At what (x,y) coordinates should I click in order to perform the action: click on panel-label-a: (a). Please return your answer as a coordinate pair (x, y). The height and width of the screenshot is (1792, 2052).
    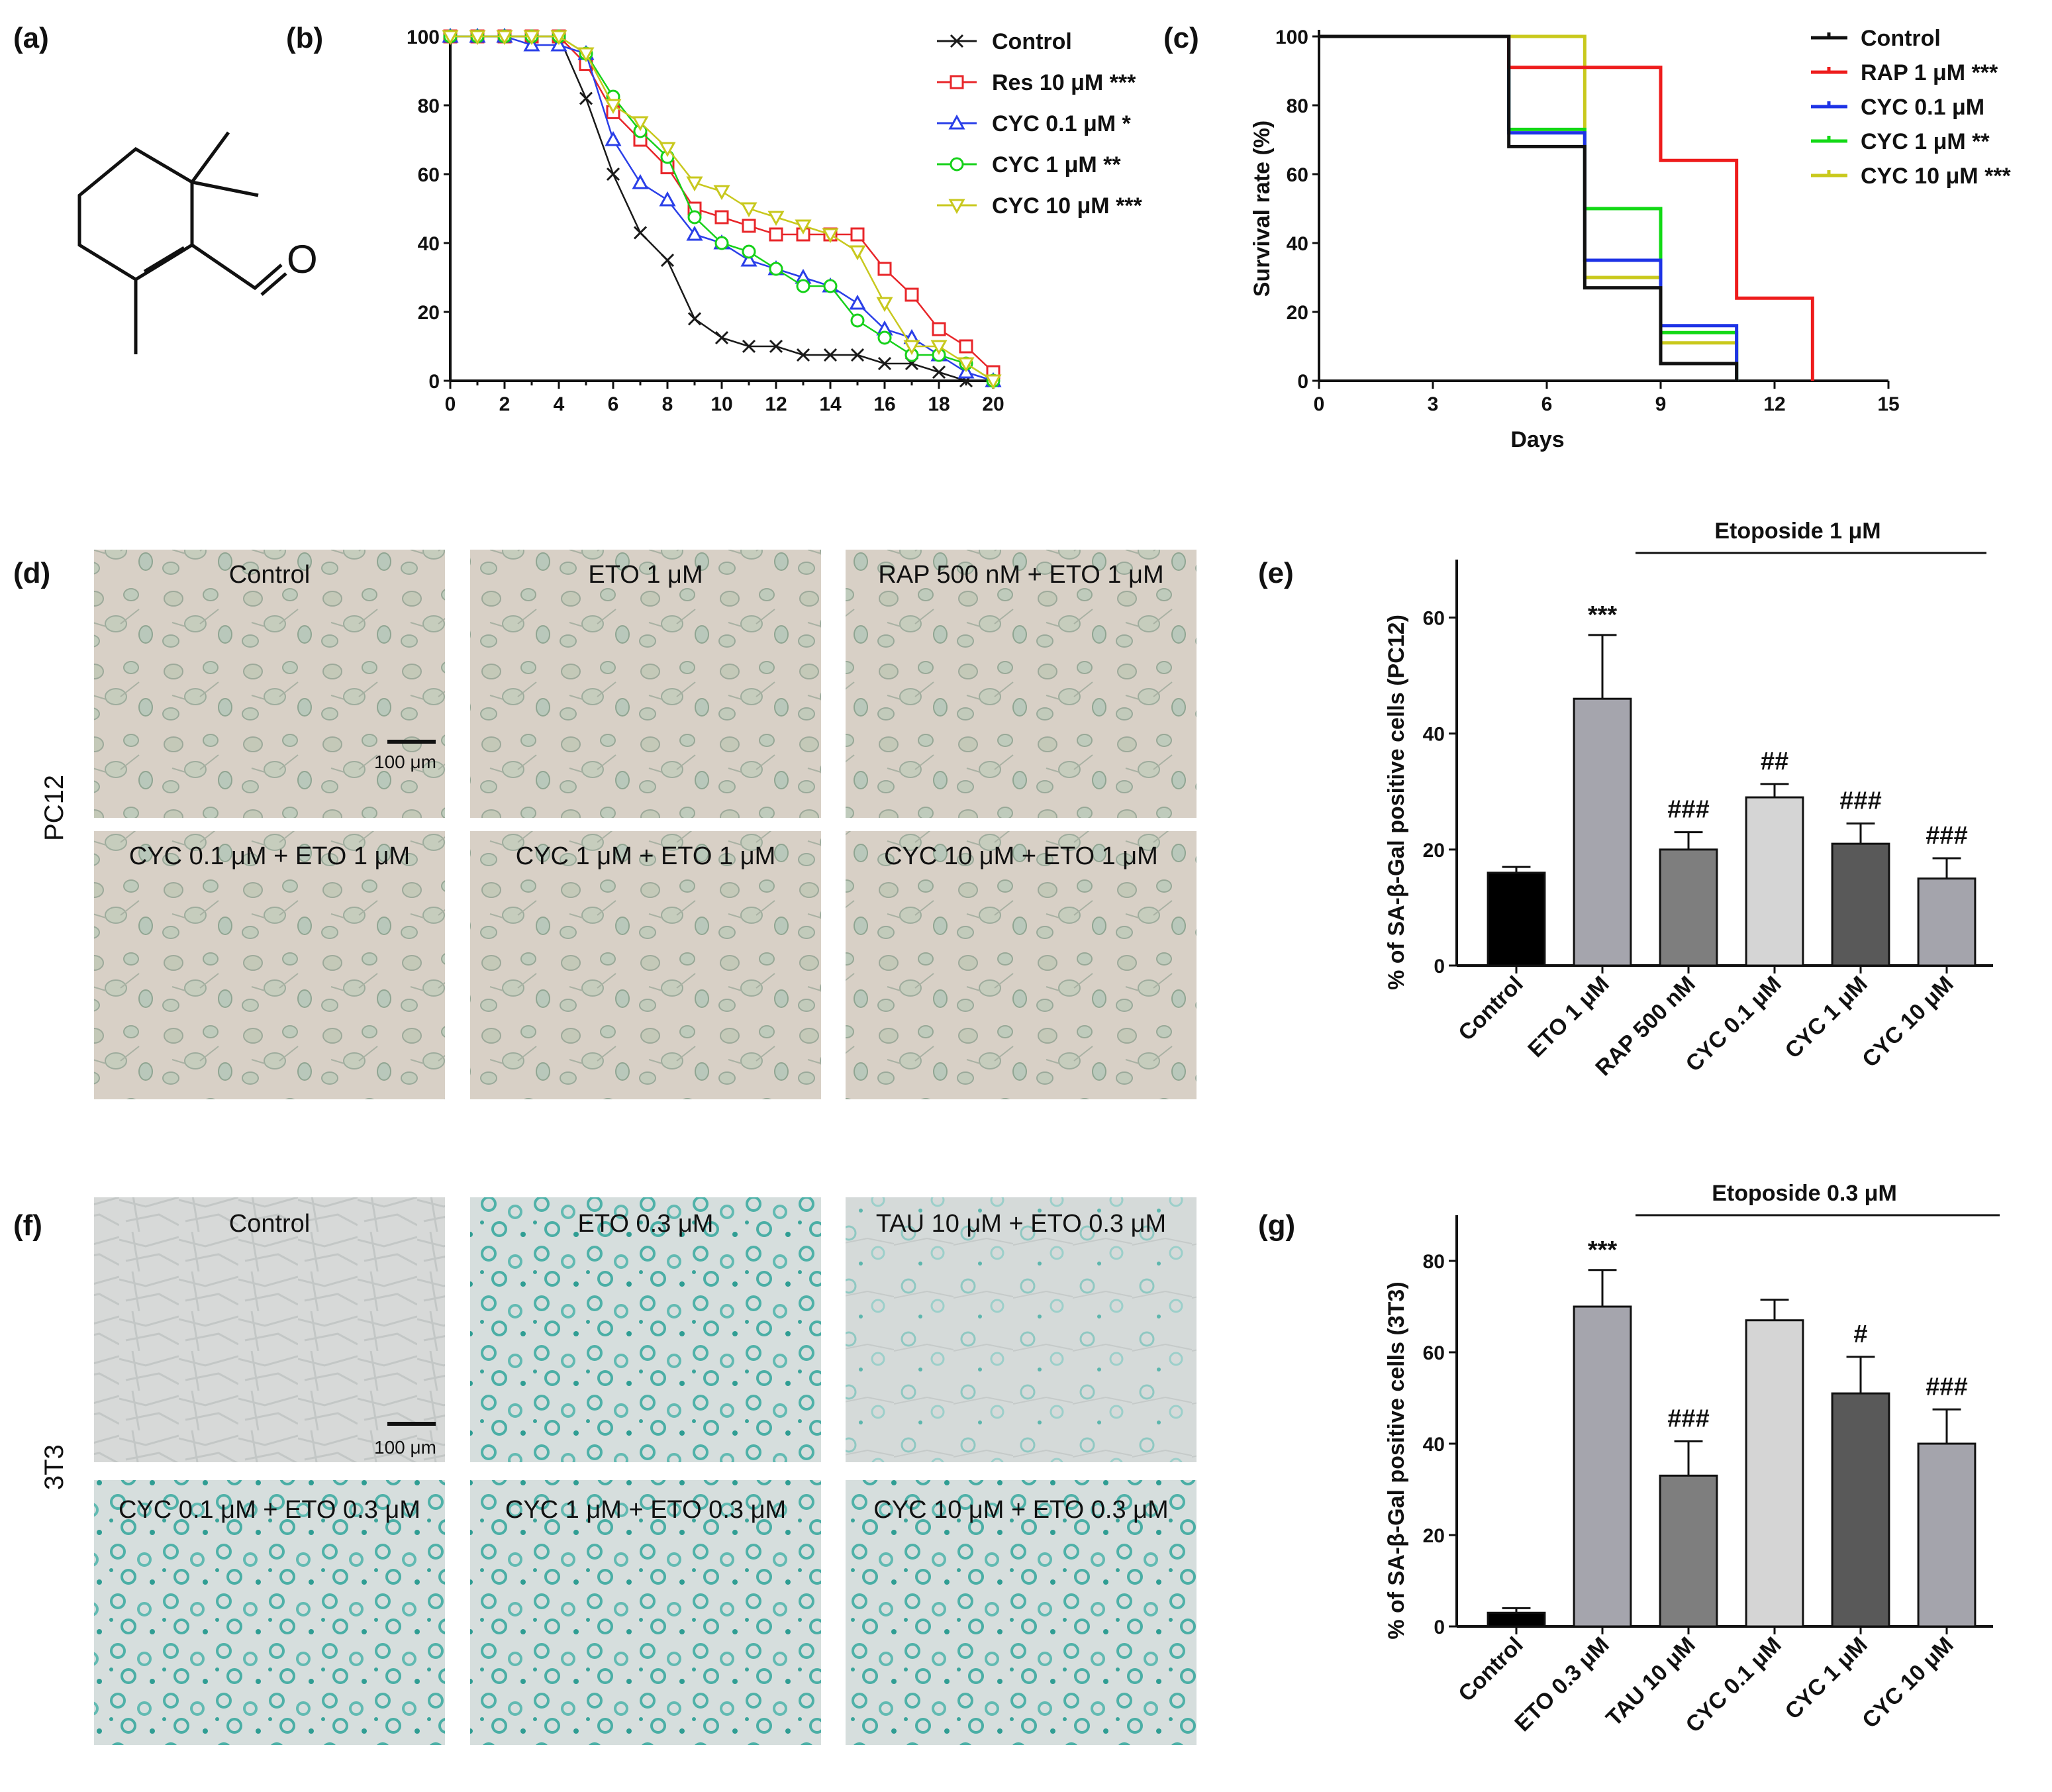
    Looking at the image, I should click on (31, 38).